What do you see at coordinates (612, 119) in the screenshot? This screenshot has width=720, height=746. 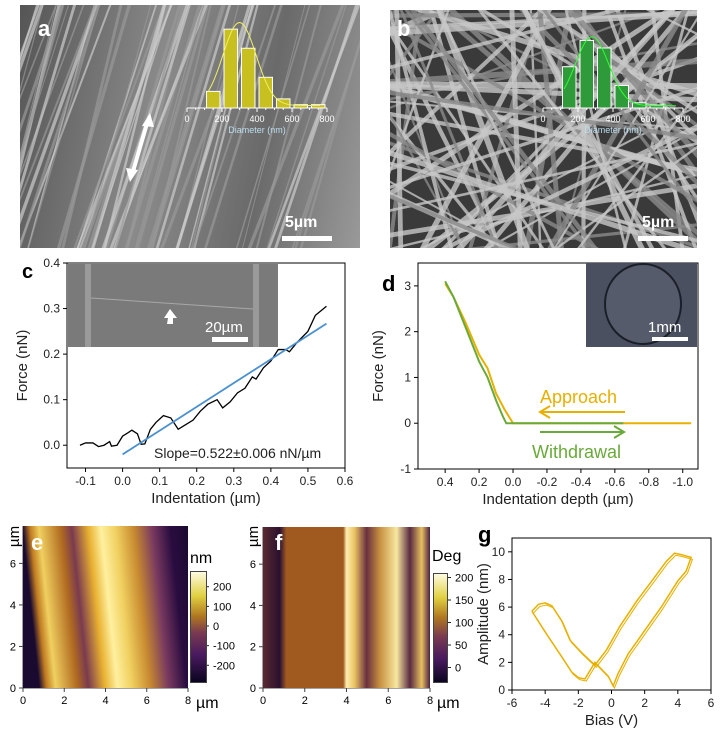 I see `hist-tick-label: 400` at bounding box center [612, 119].